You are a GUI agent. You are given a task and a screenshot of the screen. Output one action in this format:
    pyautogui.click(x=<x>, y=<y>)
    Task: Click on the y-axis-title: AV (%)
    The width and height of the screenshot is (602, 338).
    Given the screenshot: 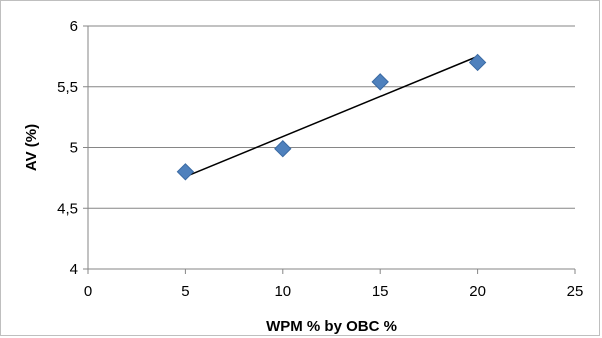 What is the action you would take?
    pyautogui.click(x=31, y=147)
    